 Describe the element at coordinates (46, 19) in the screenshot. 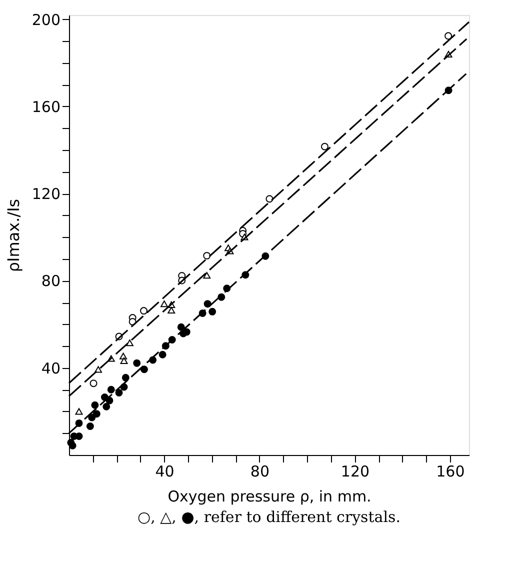

I see `y-tick-label: 200` at that location.